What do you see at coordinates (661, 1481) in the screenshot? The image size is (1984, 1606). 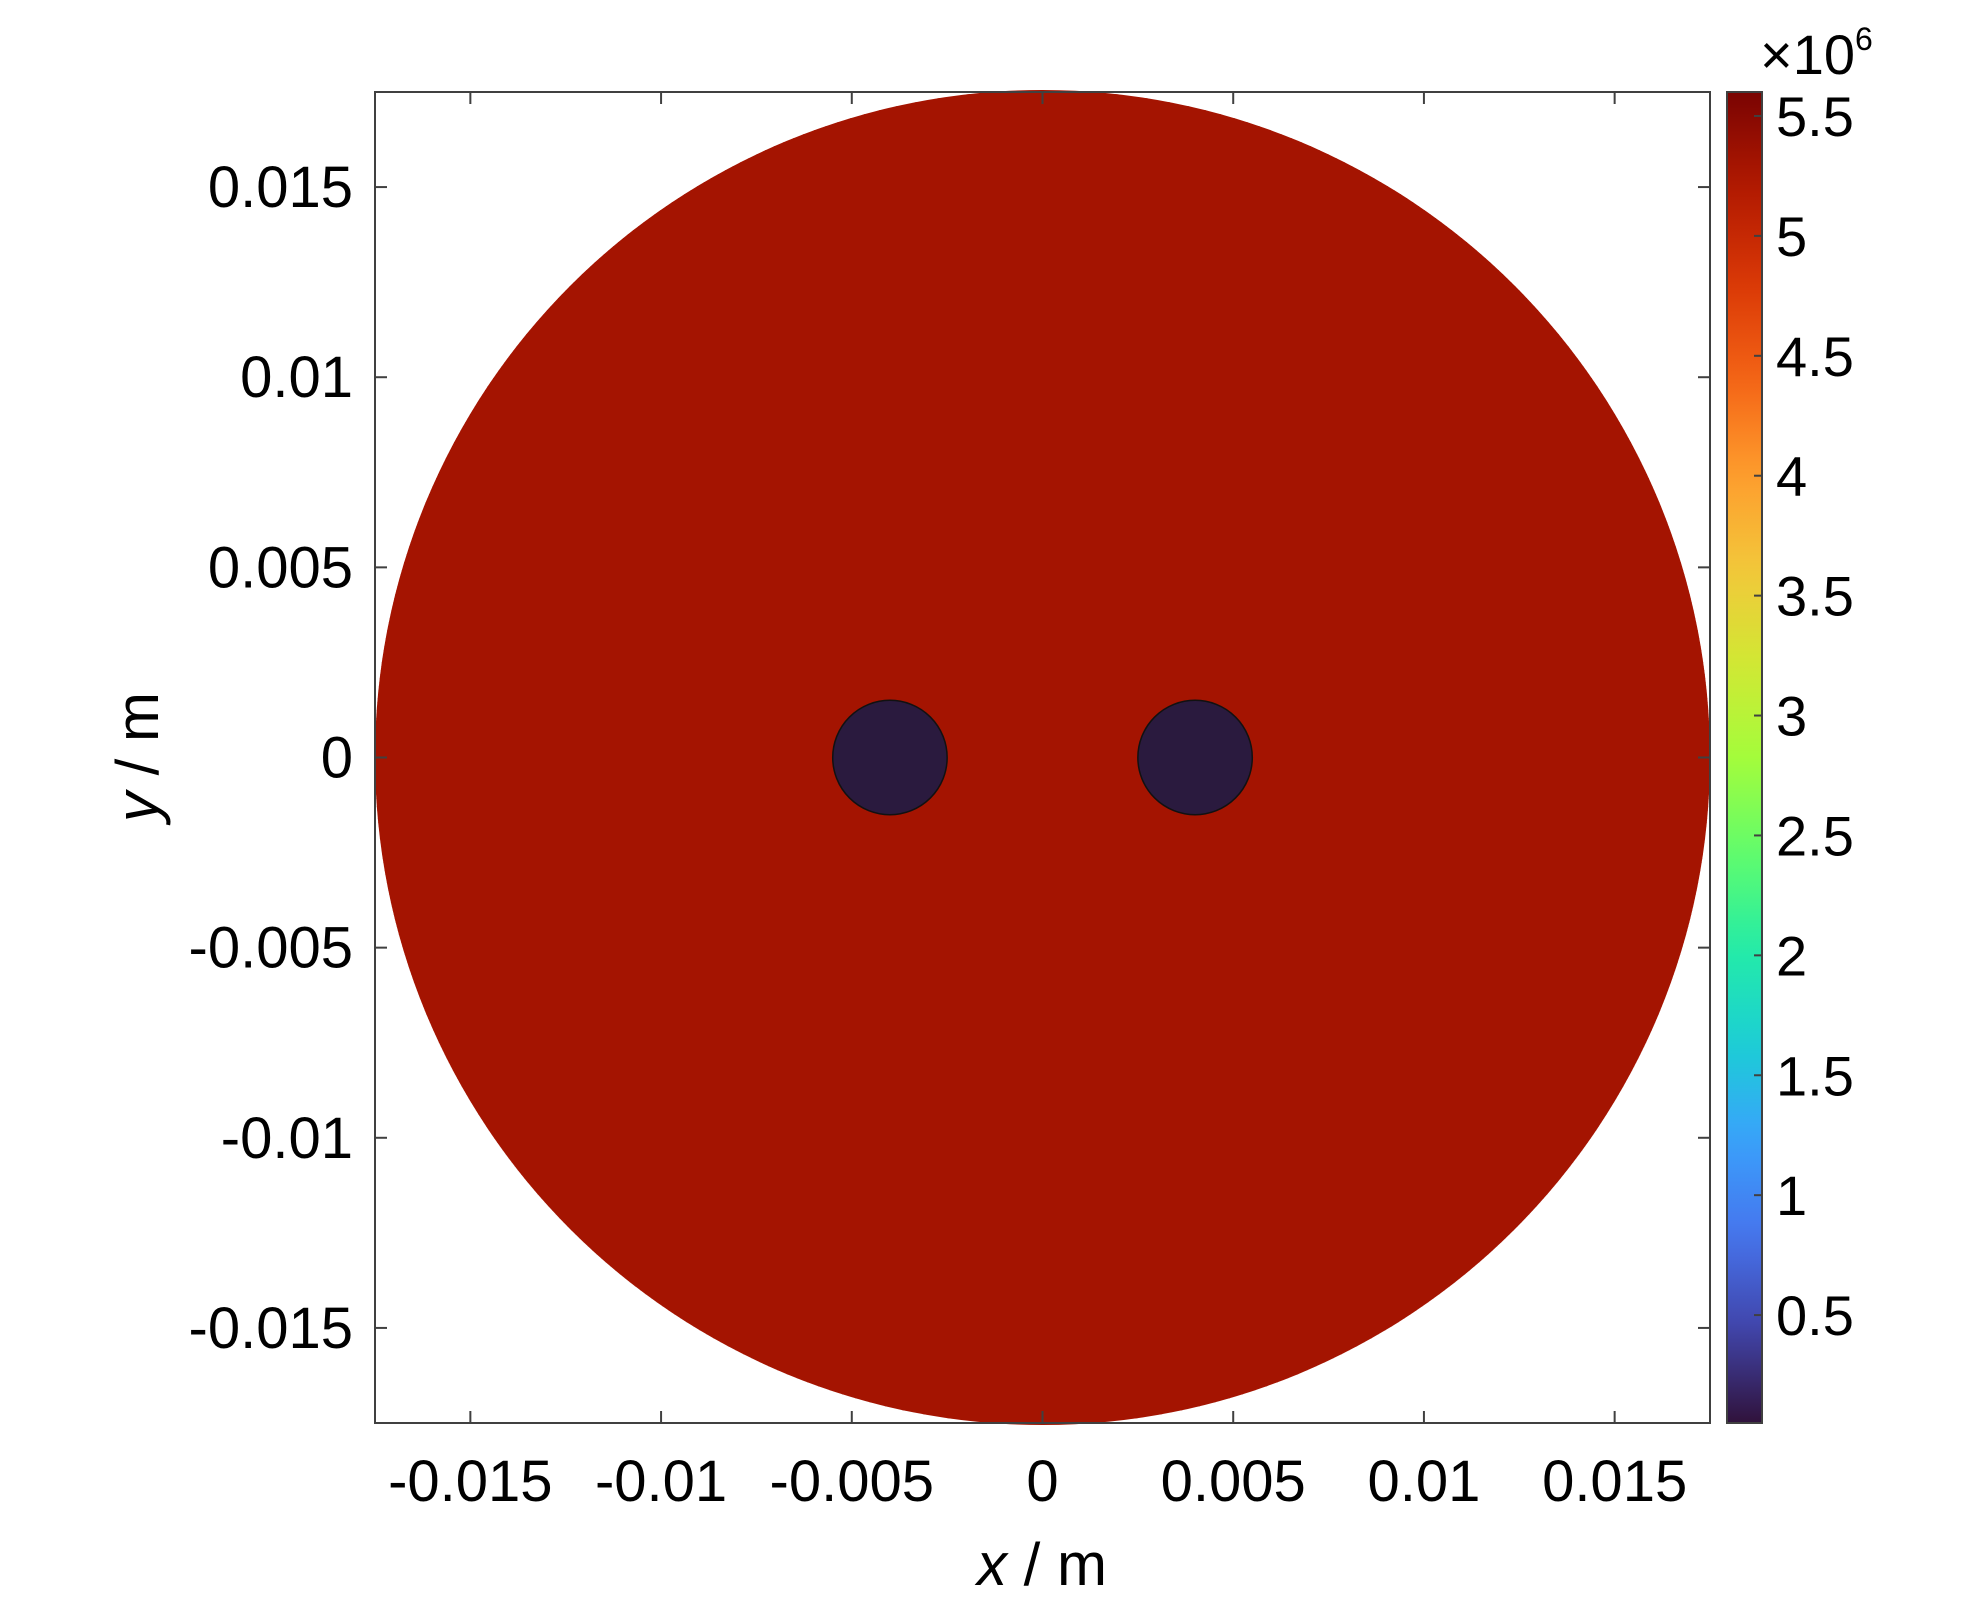 I see `x-tick-label: -0.01` at bounding box center [661, 1481].